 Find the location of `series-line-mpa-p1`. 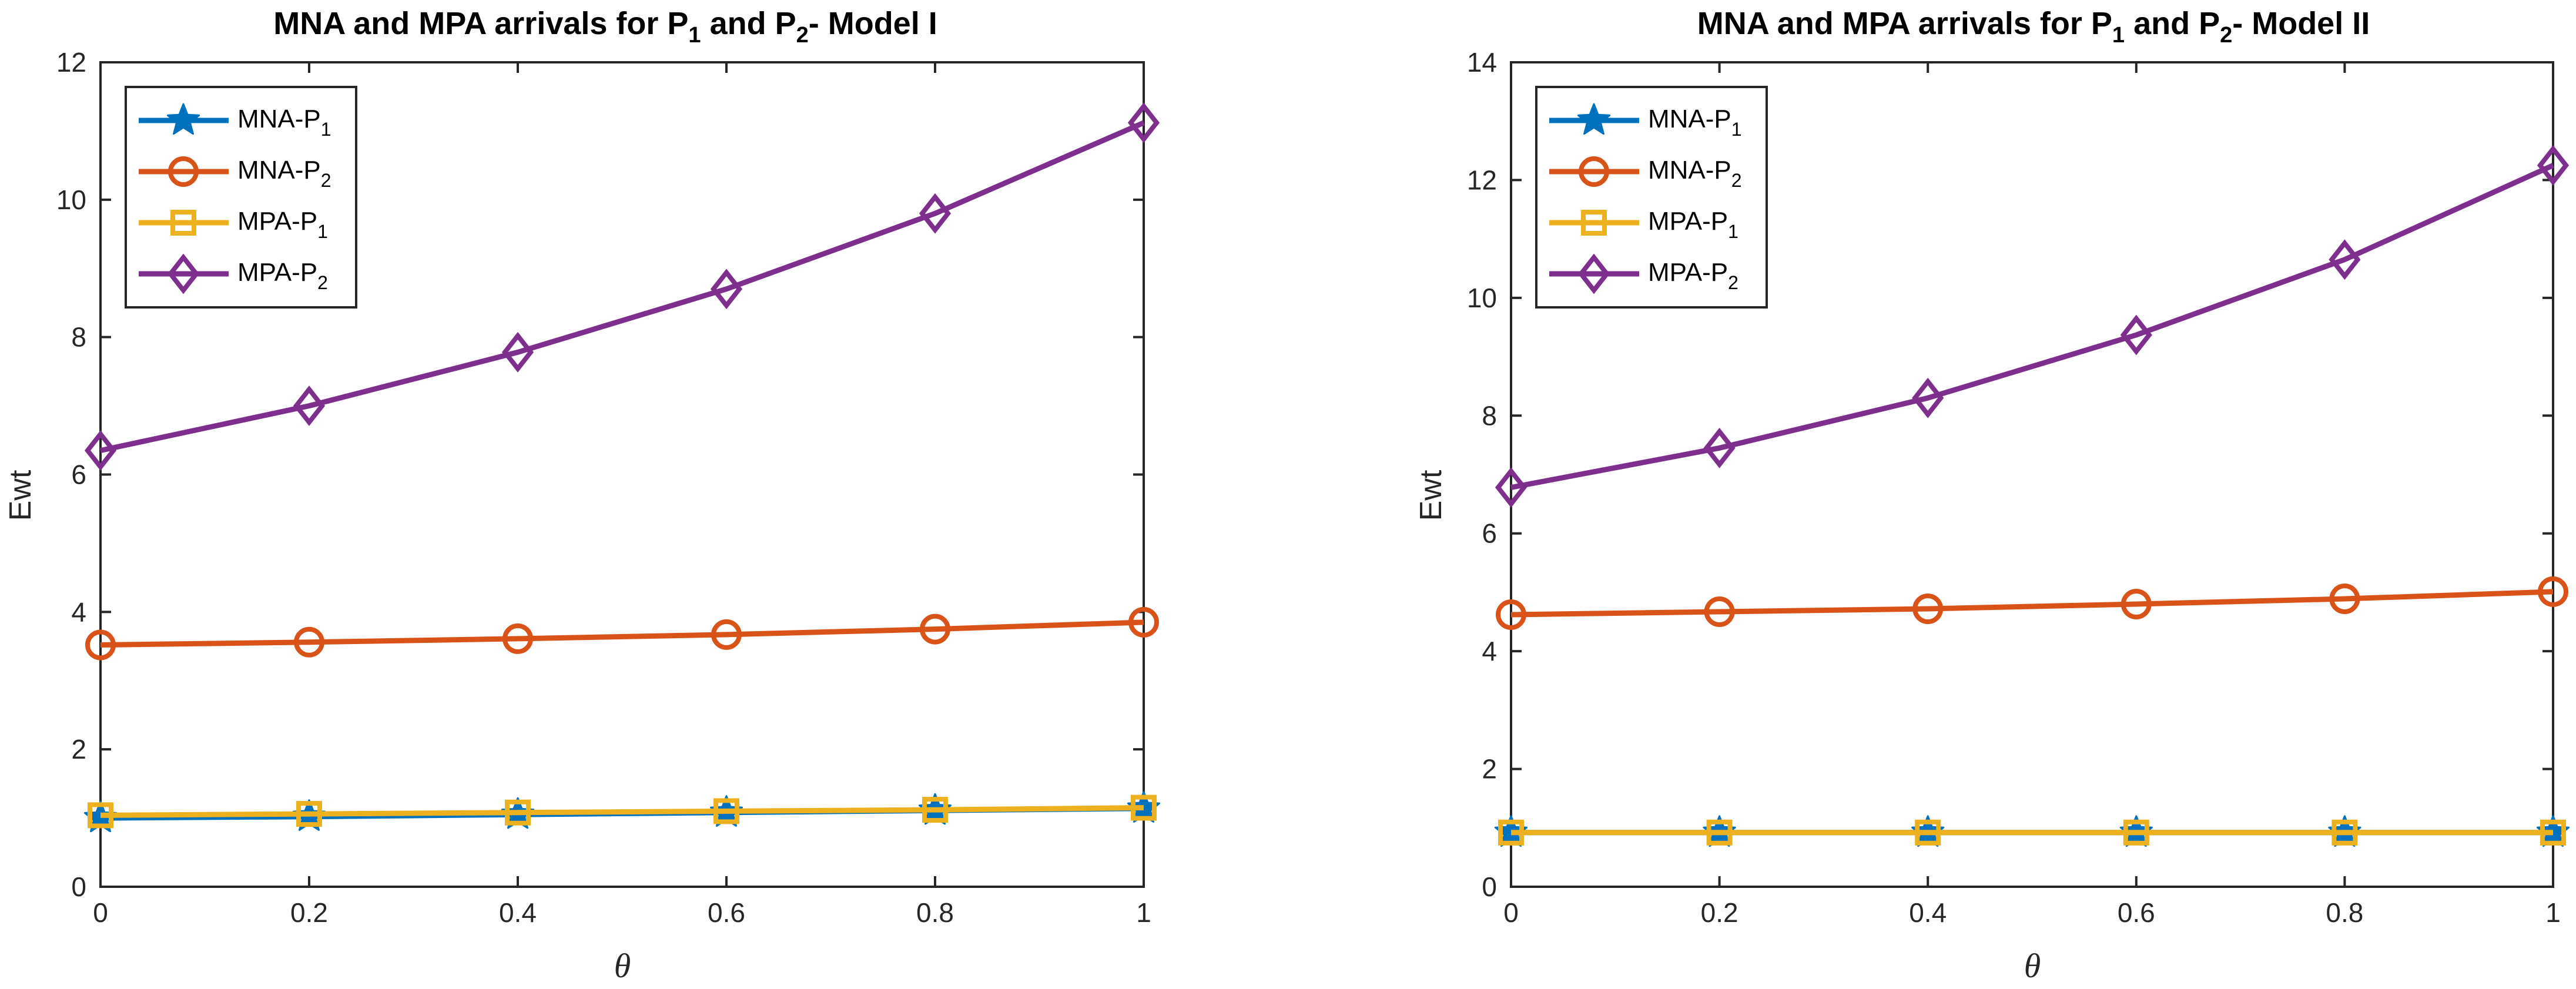

series-line-mpa-p1 is located at coordinates (622, 811).